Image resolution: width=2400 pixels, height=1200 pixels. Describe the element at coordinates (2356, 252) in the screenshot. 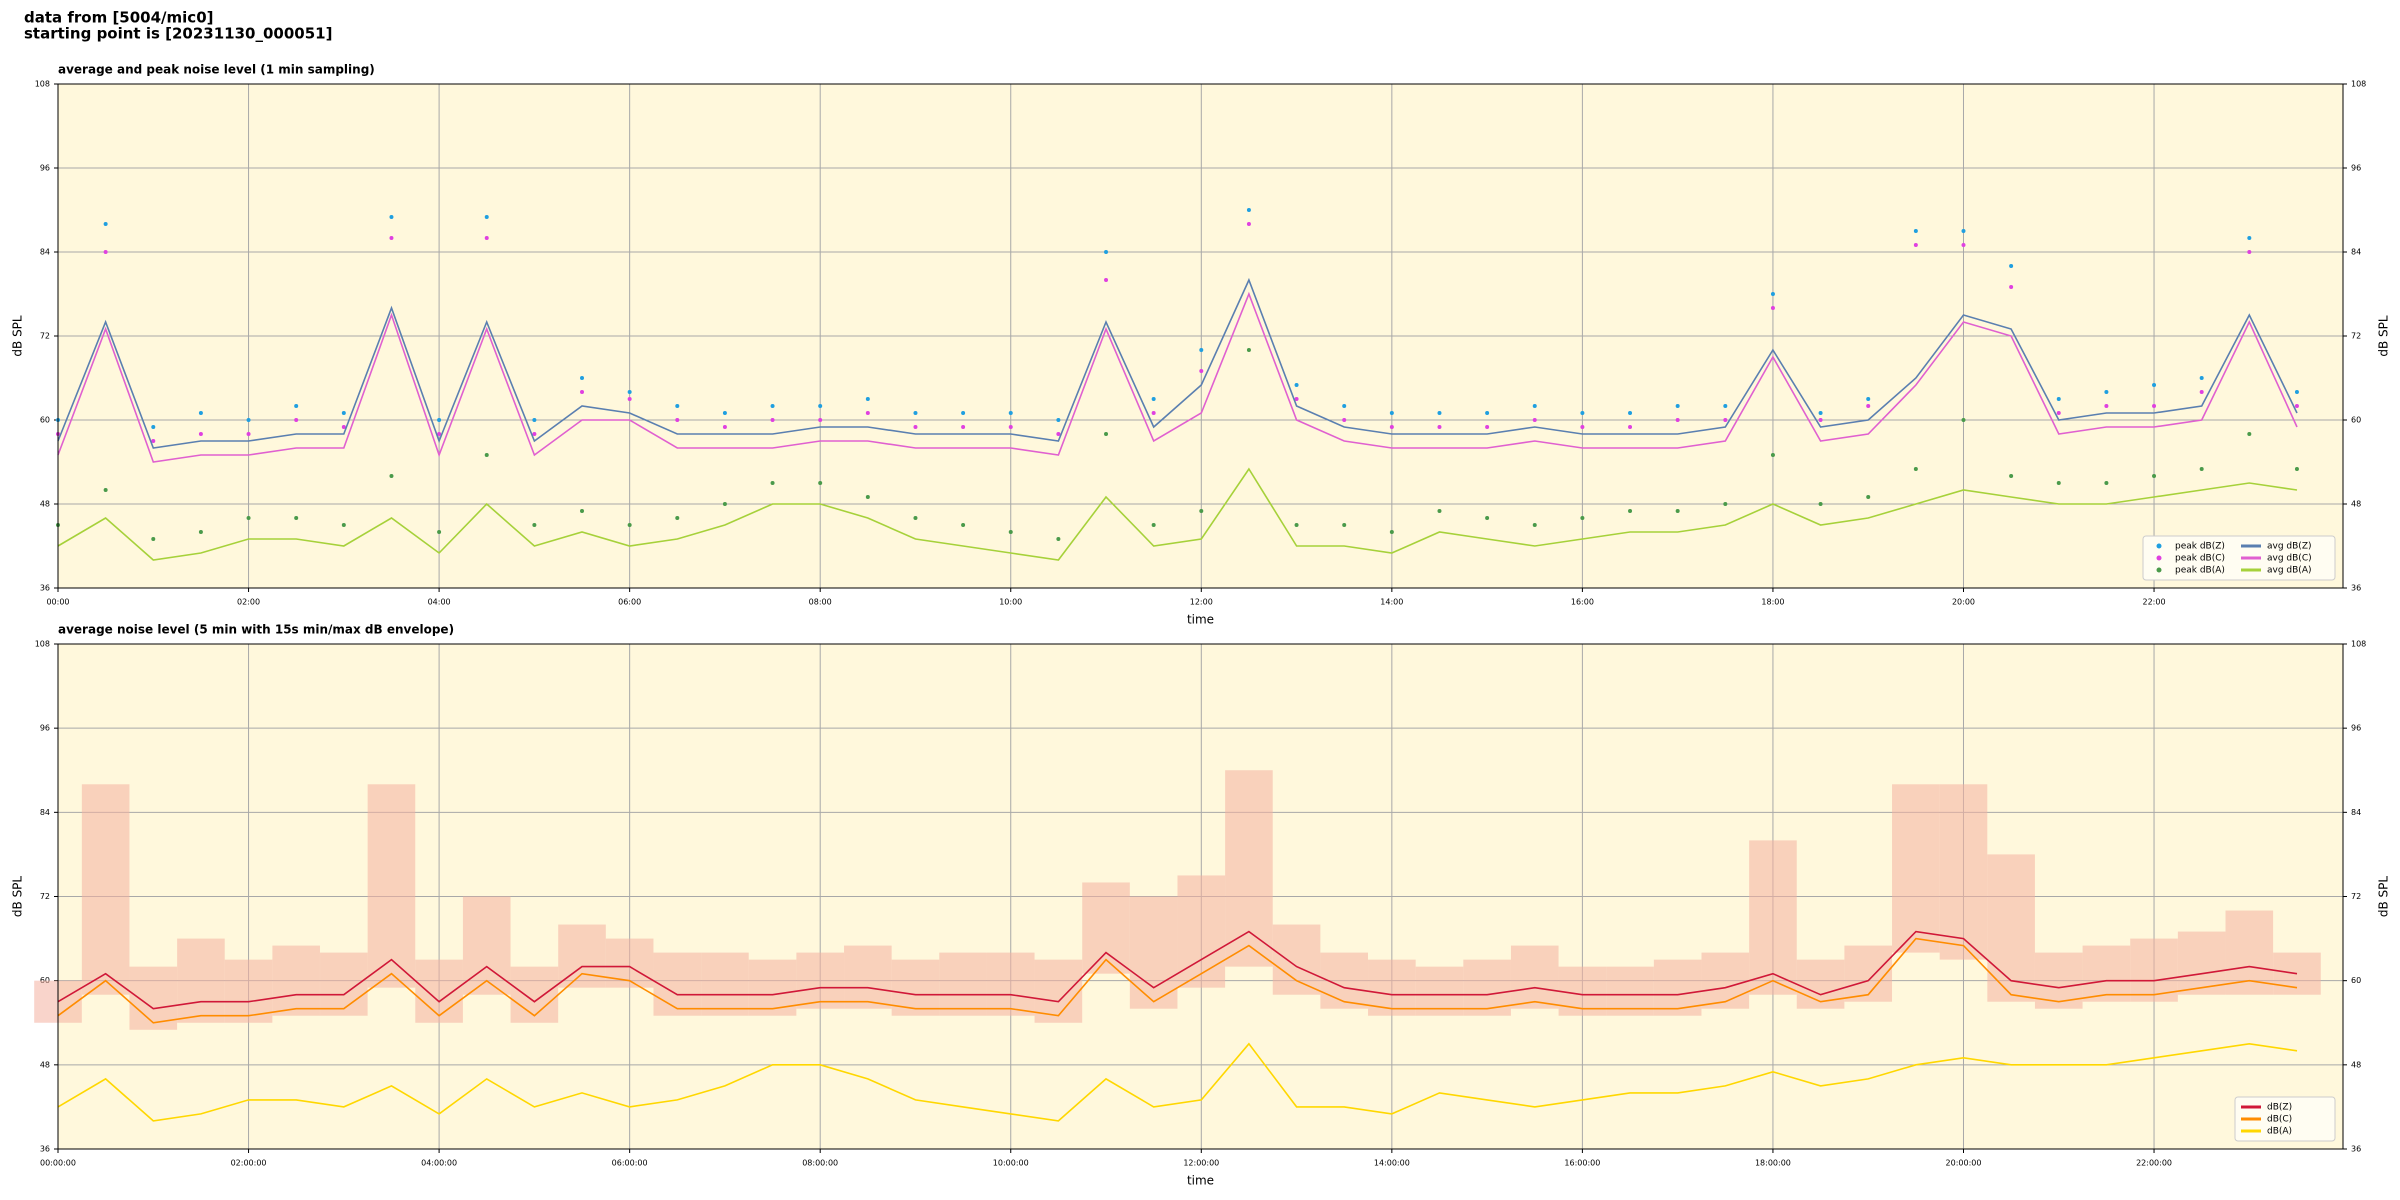

I see `y2-tick-label: 84` at that location.